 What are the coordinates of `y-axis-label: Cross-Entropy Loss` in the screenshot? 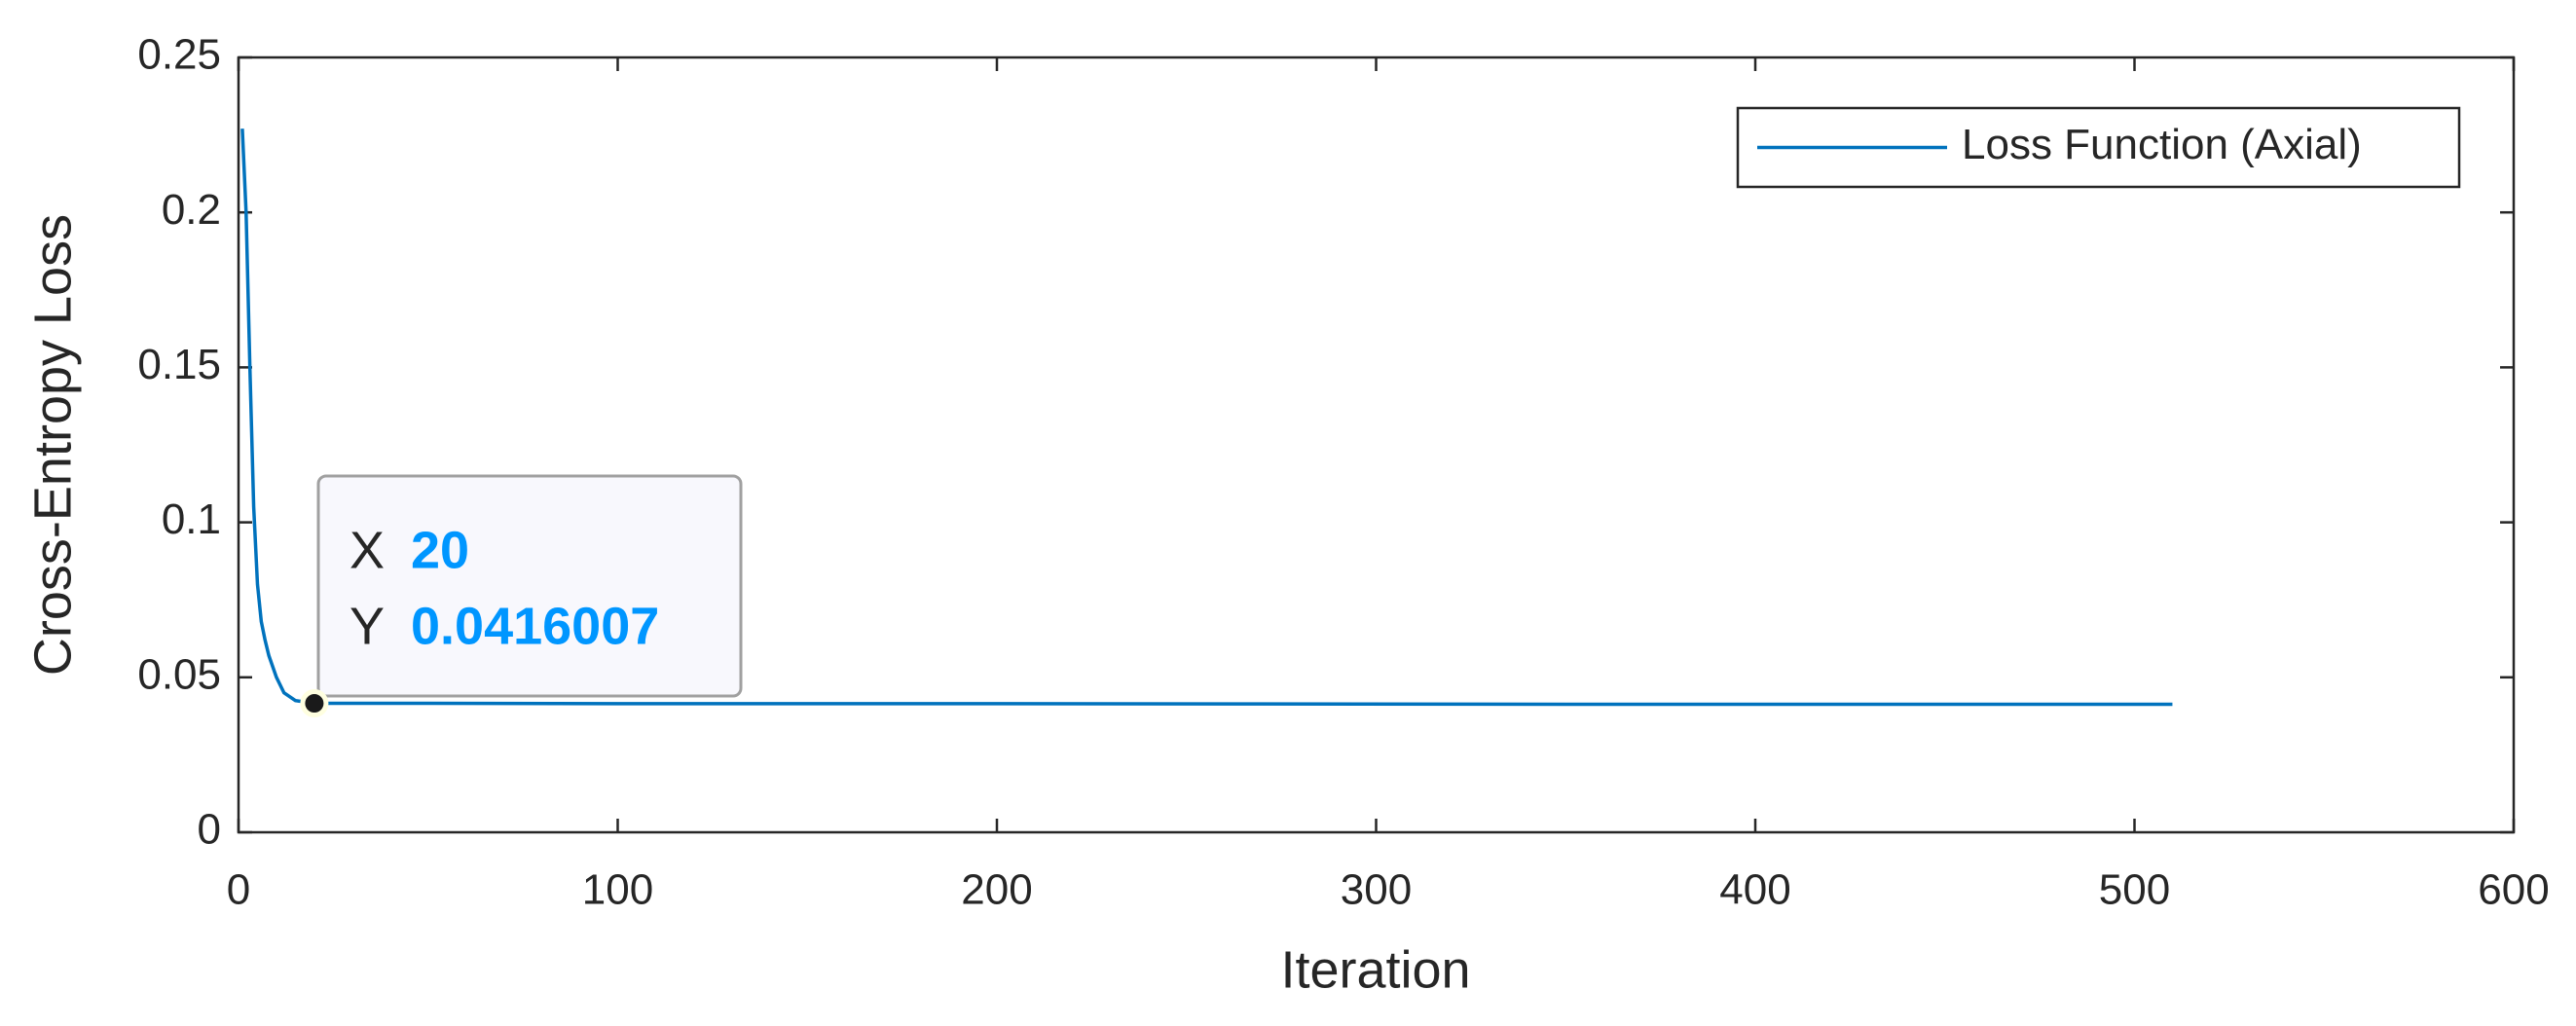 It's located at (52, 445).